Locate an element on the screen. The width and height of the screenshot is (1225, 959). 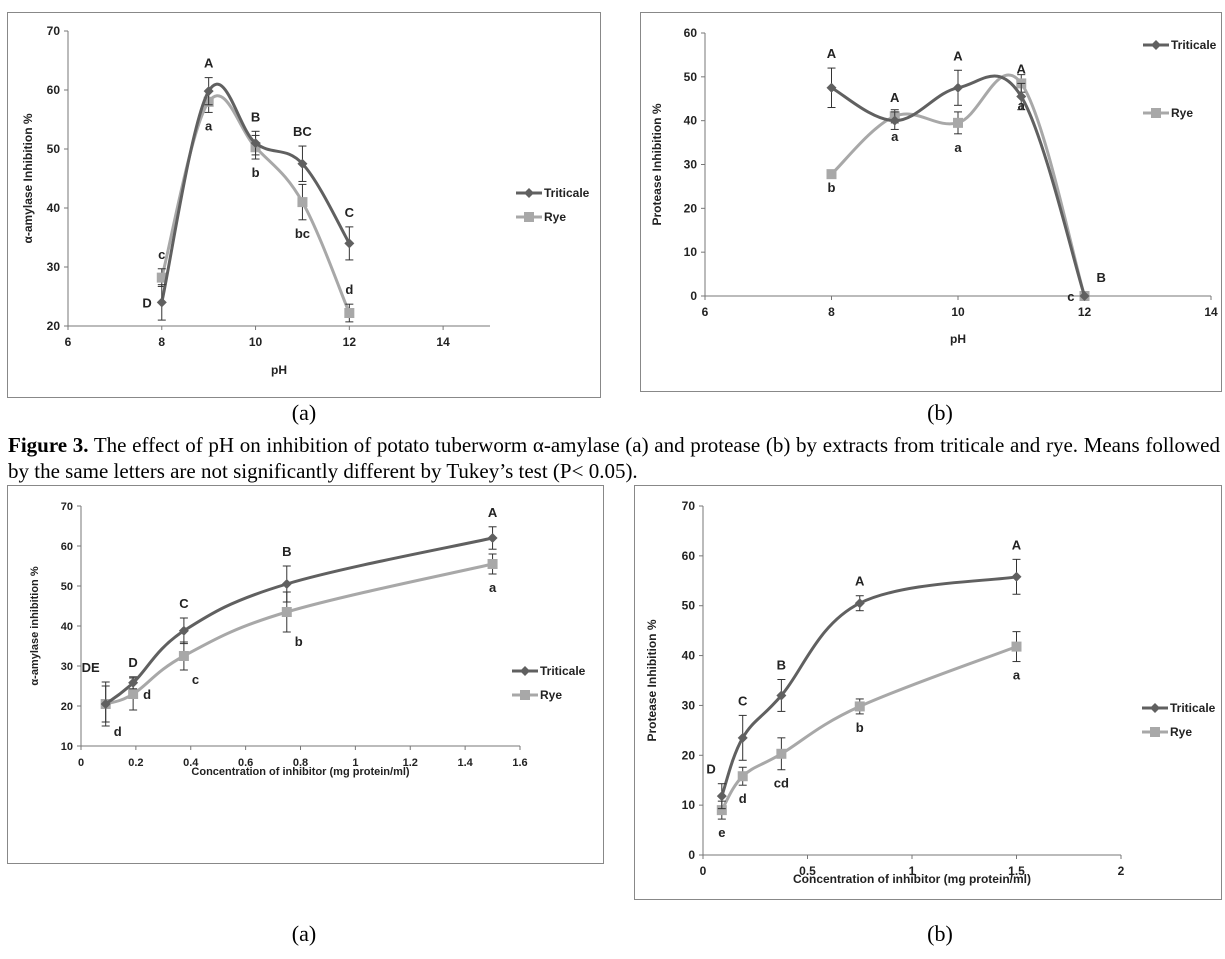
x-tick-label: 0.4 is located at coordinates (191, 763).